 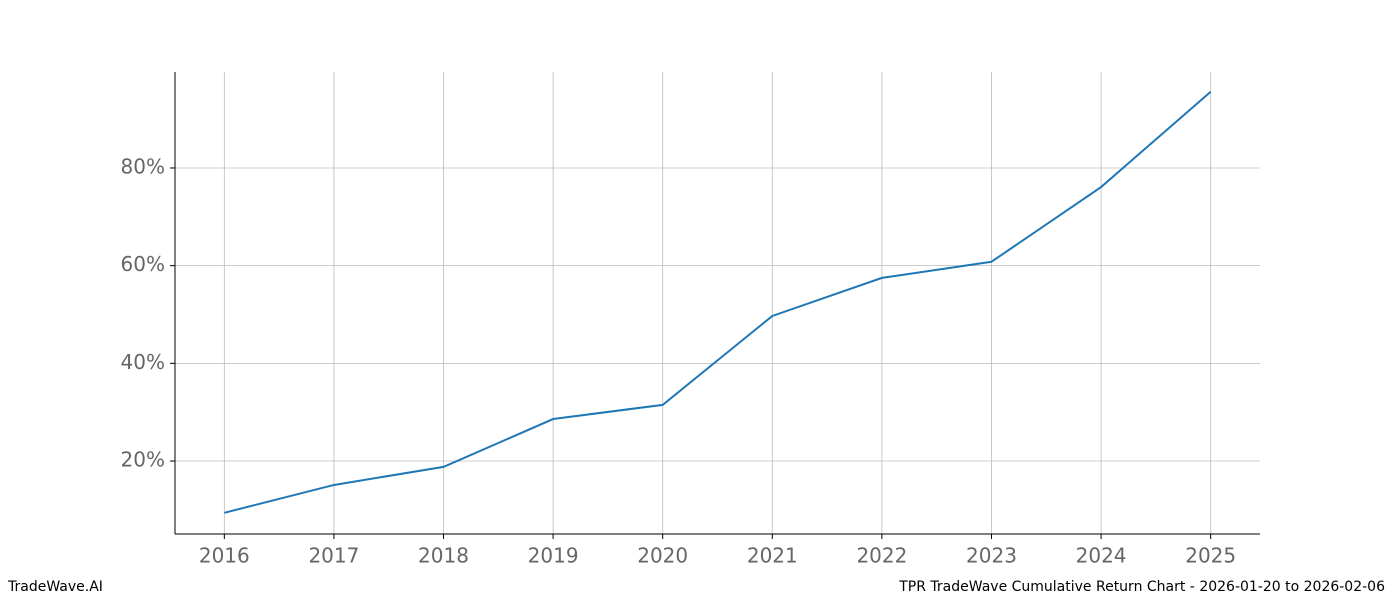 I want to click on x-tick-label: 2023, so click(x=991, y=556).